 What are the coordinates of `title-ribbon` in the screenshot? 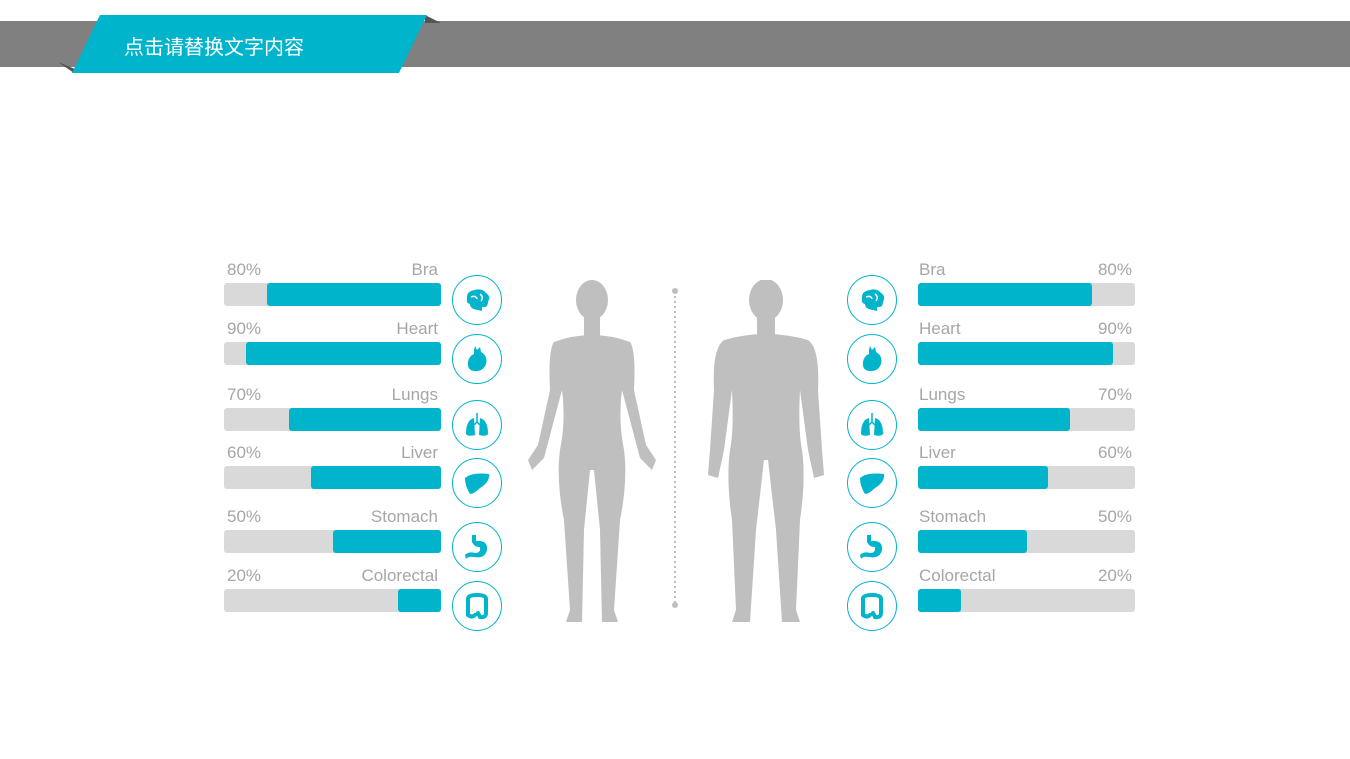 It's located at (249, 44).